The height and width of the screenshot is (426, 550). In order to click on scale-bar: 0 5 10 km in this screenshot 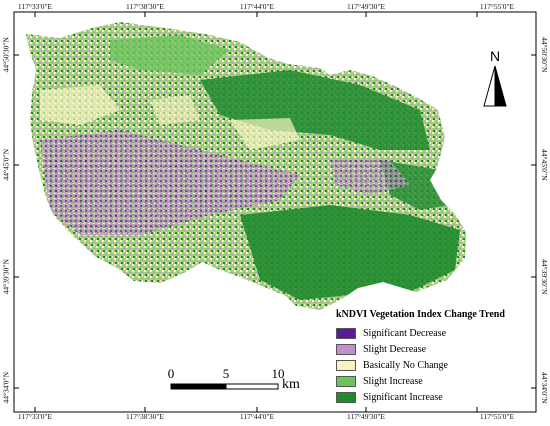, I will do `click(236, 381)`.